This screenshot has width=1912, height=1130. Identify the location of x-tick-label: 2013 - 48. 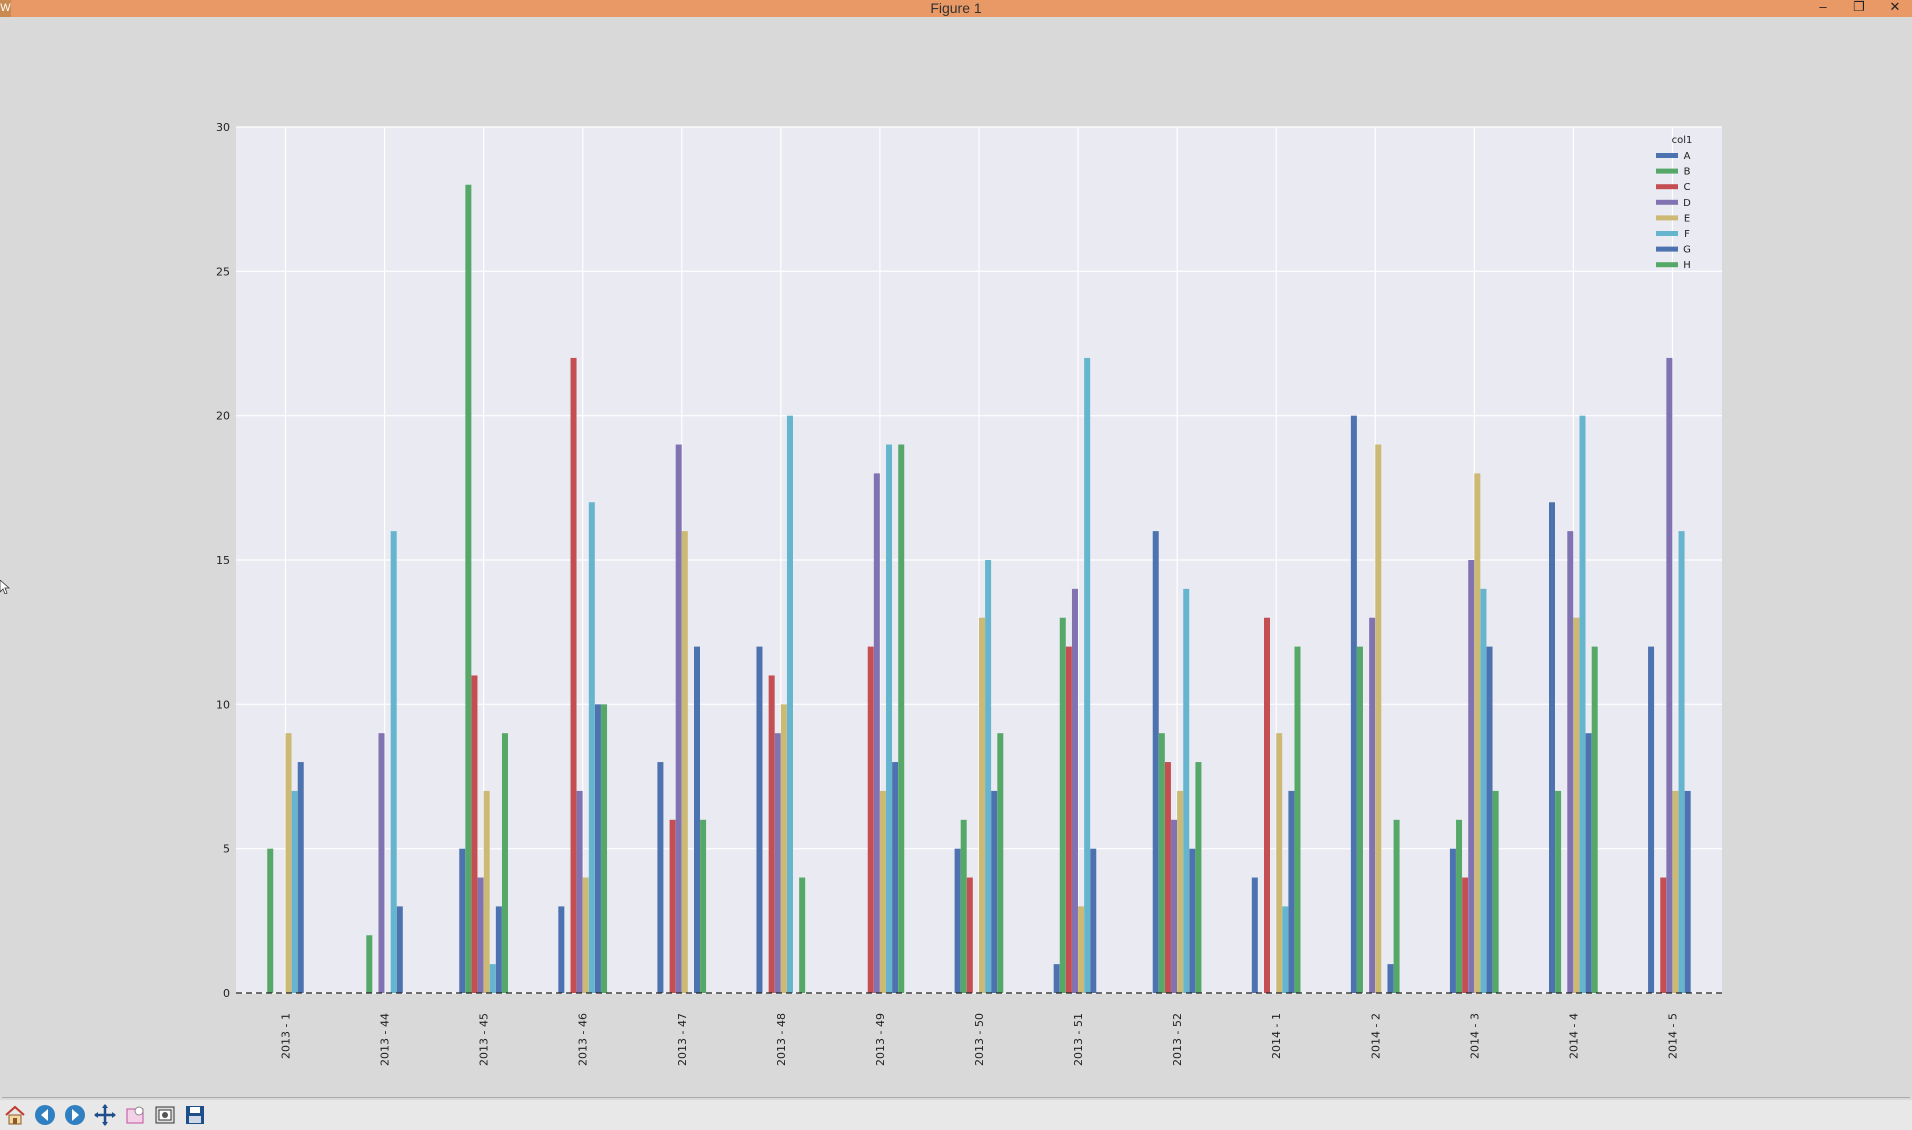
(781, 1039).